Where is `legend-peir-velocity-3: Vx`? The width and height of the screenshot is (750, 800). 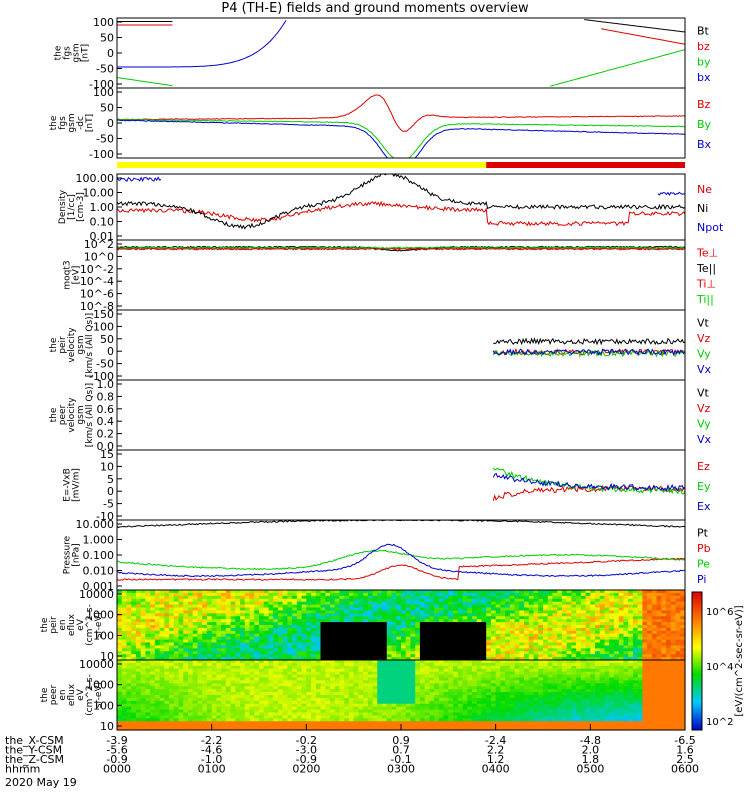 legend-peir-velocity-3: Vx is located at coordinates (704, 369).